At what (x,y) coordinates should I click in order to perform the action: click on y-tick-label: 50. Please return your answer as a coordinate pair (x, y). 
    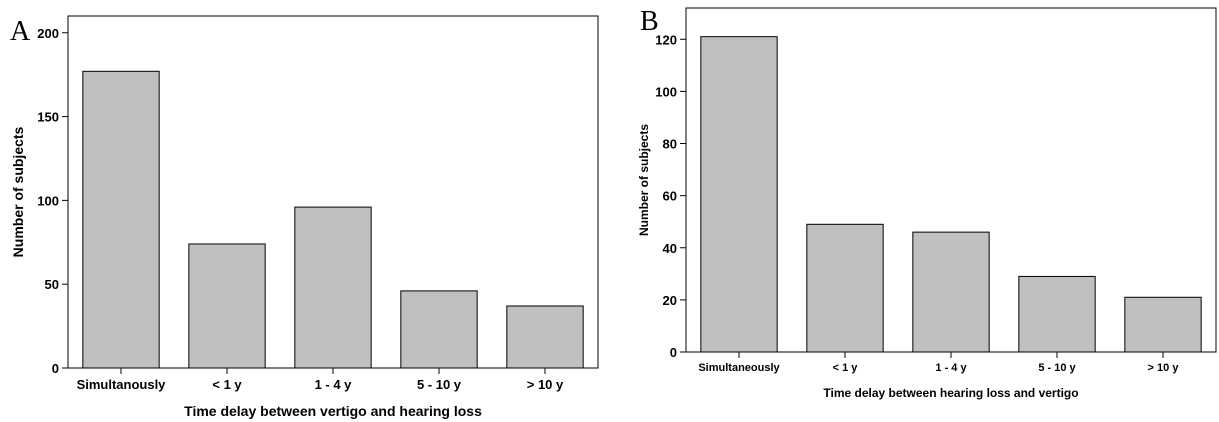
    Looking at the image, I should click on (52, 284).